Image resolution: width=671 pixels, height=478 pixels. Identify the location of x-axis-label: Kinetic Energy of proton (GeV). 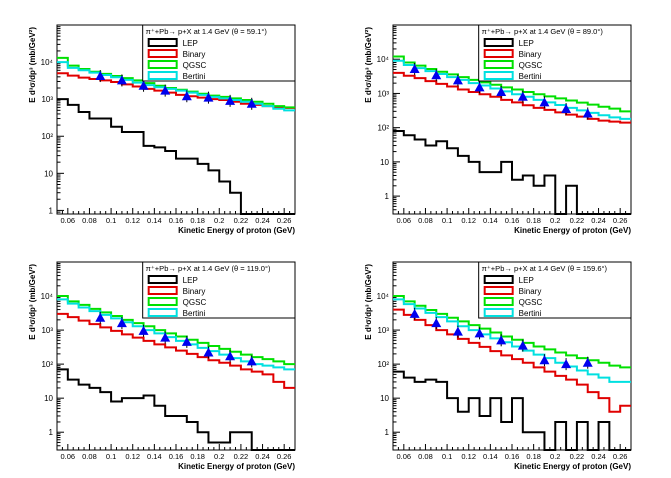
(572, 230).